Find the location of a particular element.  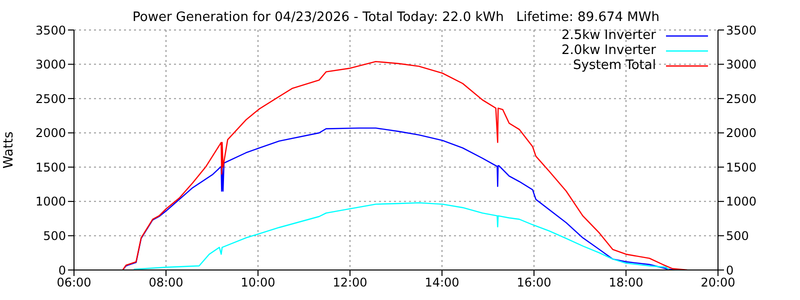

y-tick-label: 2500 is located at coordinates (50, 99).